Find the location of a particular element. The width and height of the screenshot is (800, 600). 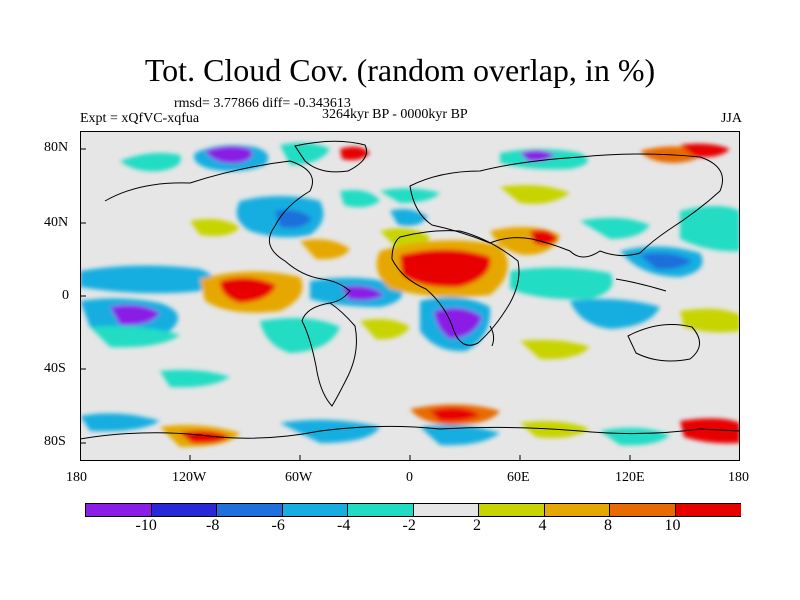

x-tick-label: 0 is located at coordinates (409, 477).